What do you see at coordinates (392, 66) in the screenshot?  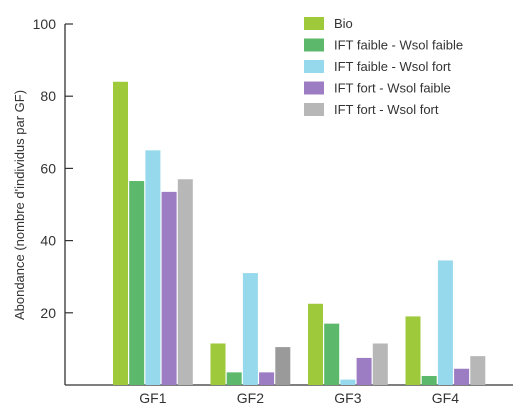 I see `legend-label-3: IFT faible - Wsol fort` at bounding box center [392, 66].